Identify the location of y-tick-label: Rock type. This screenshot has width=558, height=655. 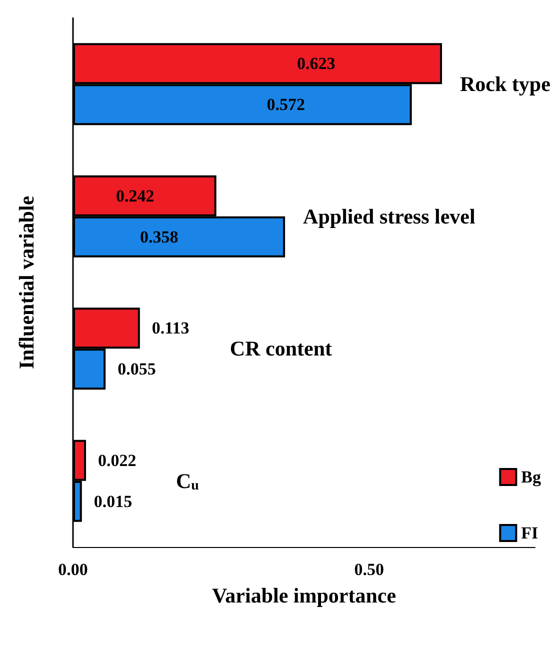
(505, 84).